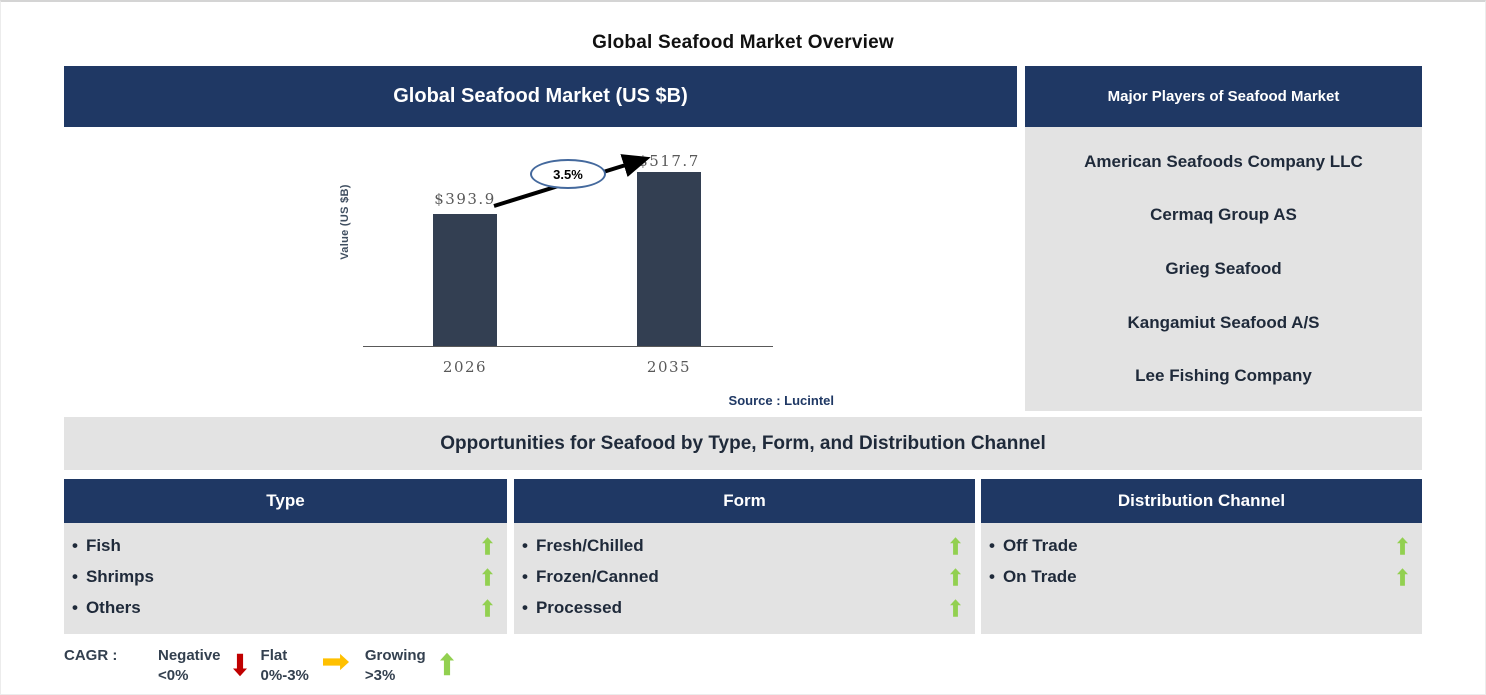 Image resolution: width=1486 pixels, height=695 pixels. I want to click on column-header-form: Form, so click(744, 501).